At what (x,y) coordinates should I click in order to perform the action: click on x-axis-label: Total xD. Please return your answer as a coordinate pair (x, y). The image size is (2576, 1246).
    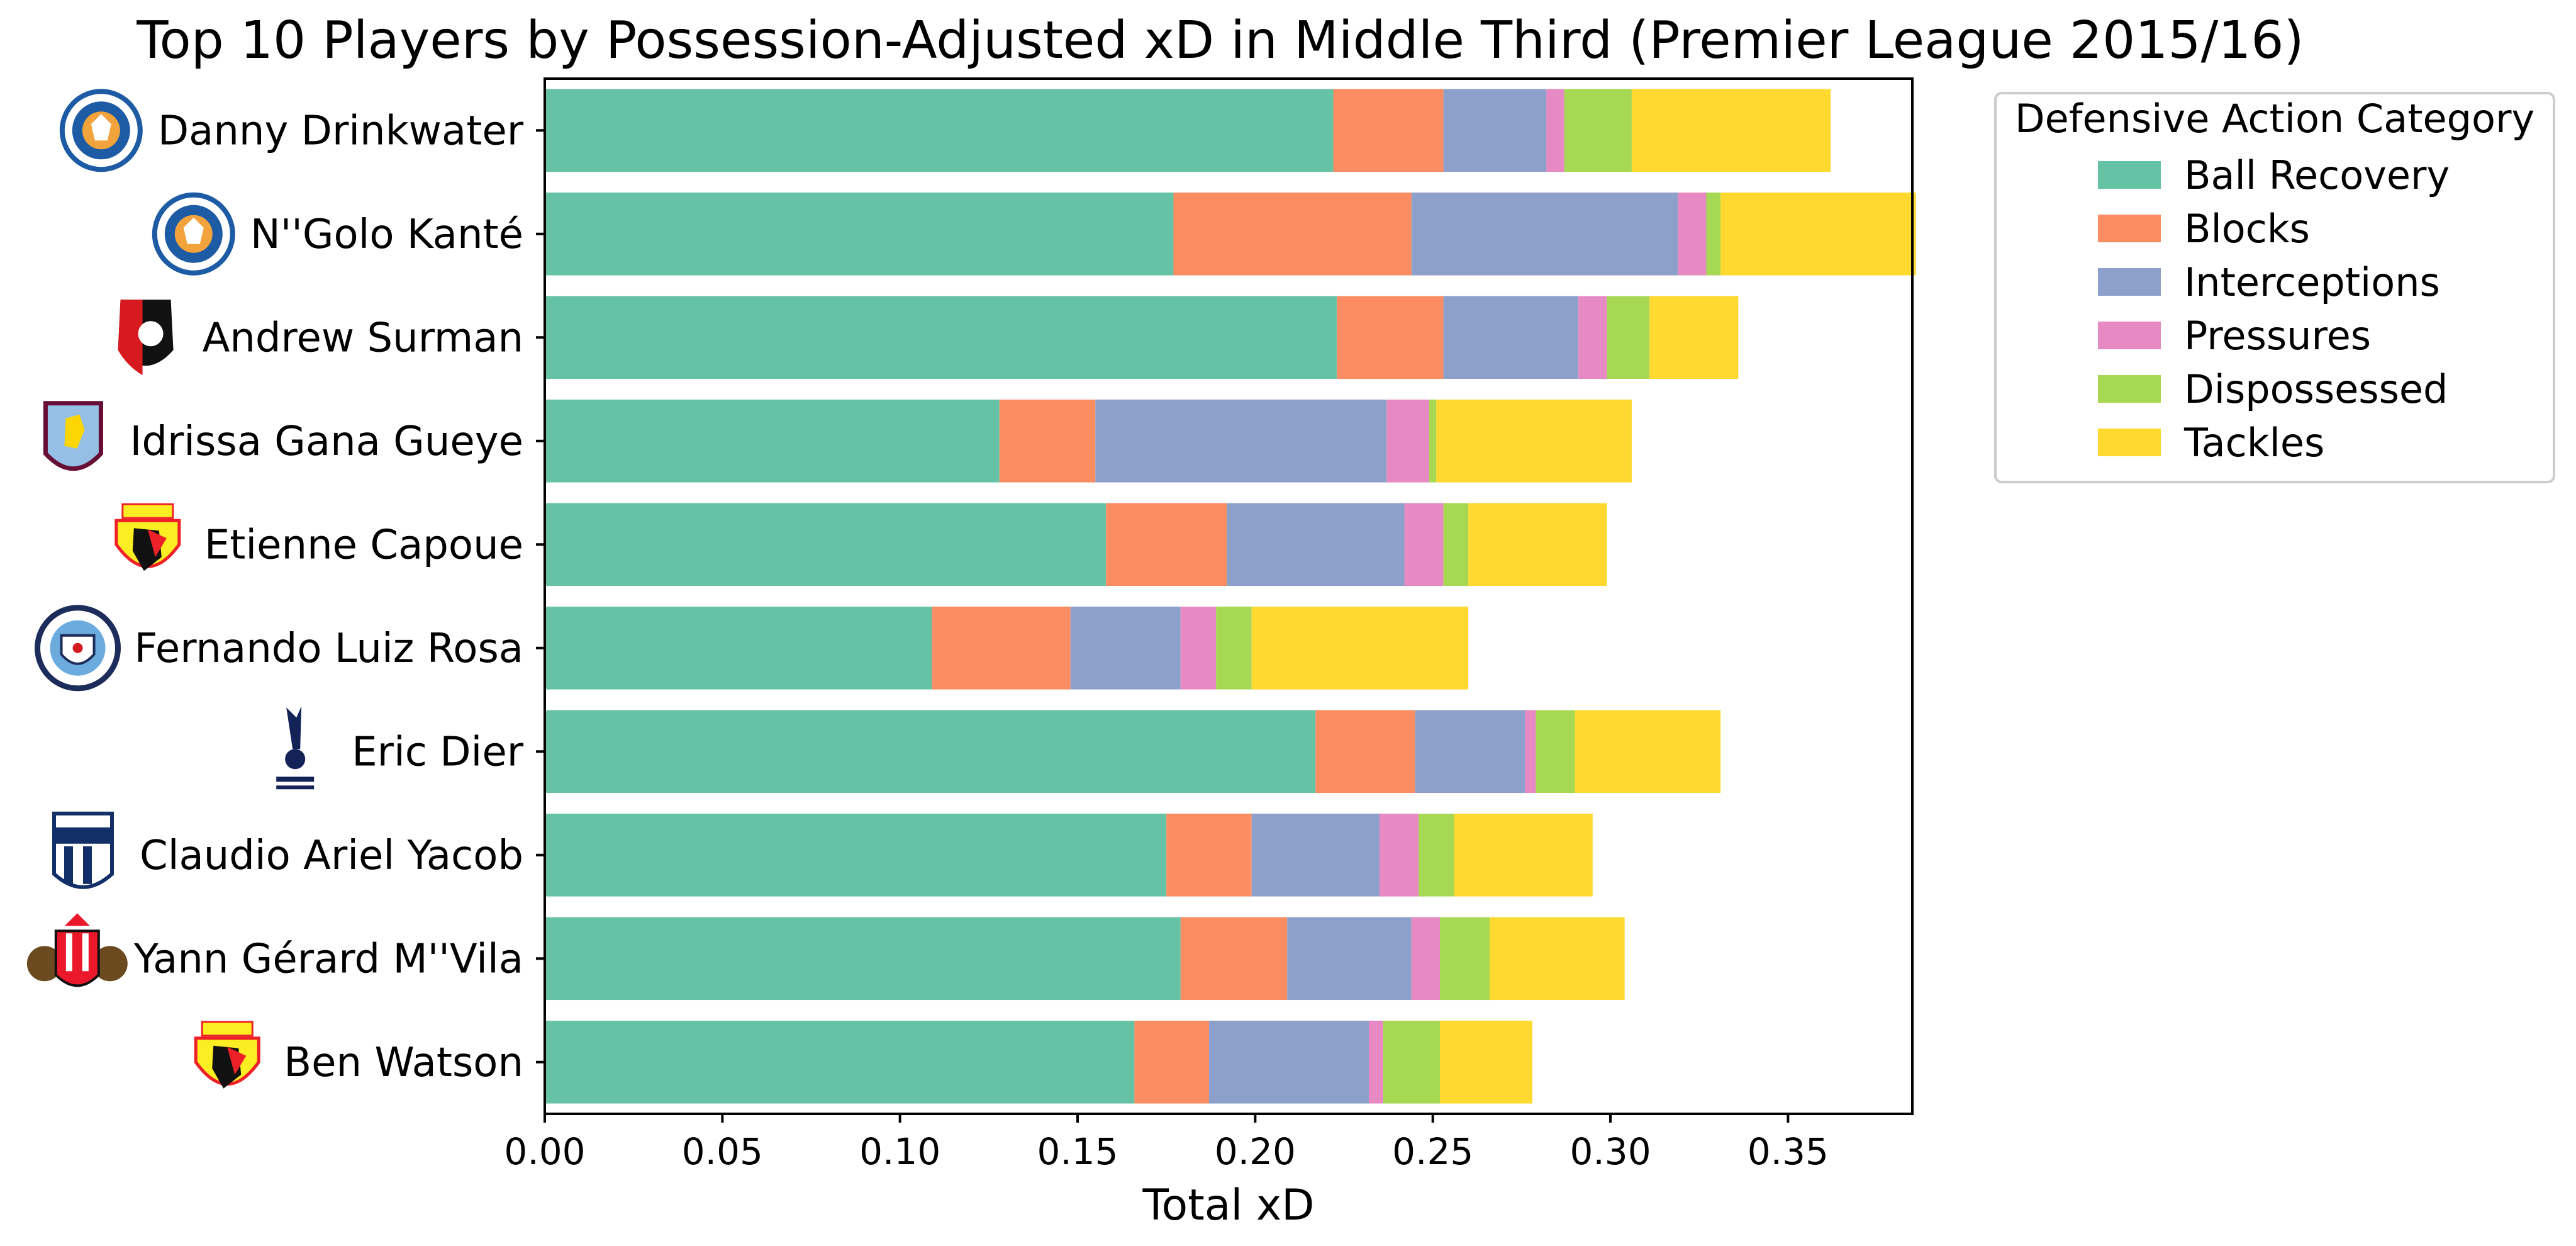
    Looking at the image, I should click on (1228, 1205).